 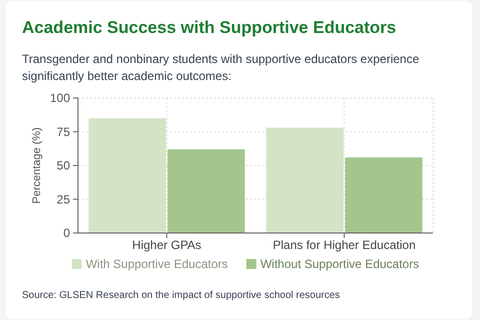 I want to click on legend-label: Without Supportive Educators, so click(x=340, y=264).